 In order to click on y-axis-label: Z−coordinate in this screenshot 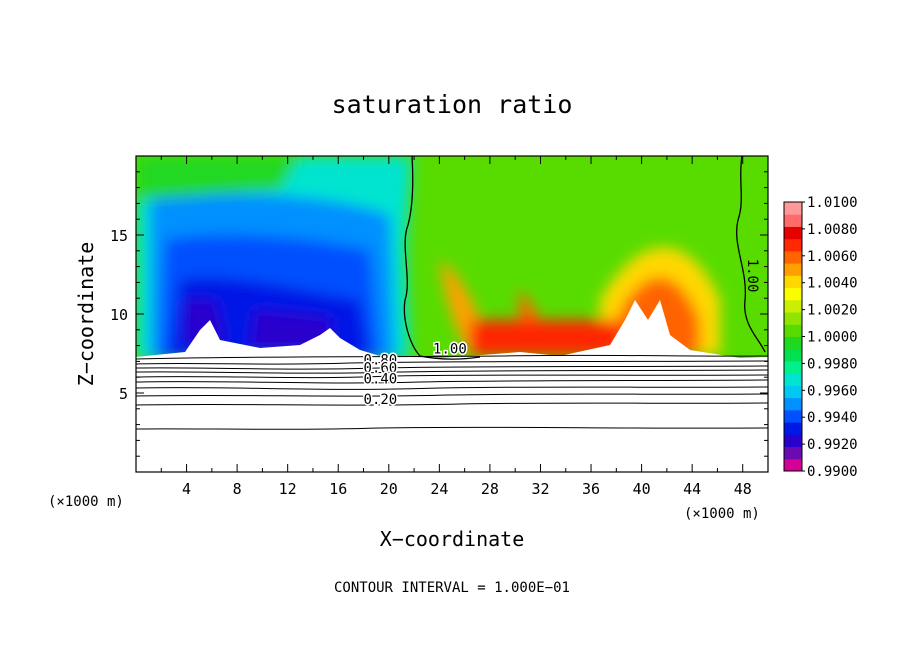, I will do `click(86, 314)`.